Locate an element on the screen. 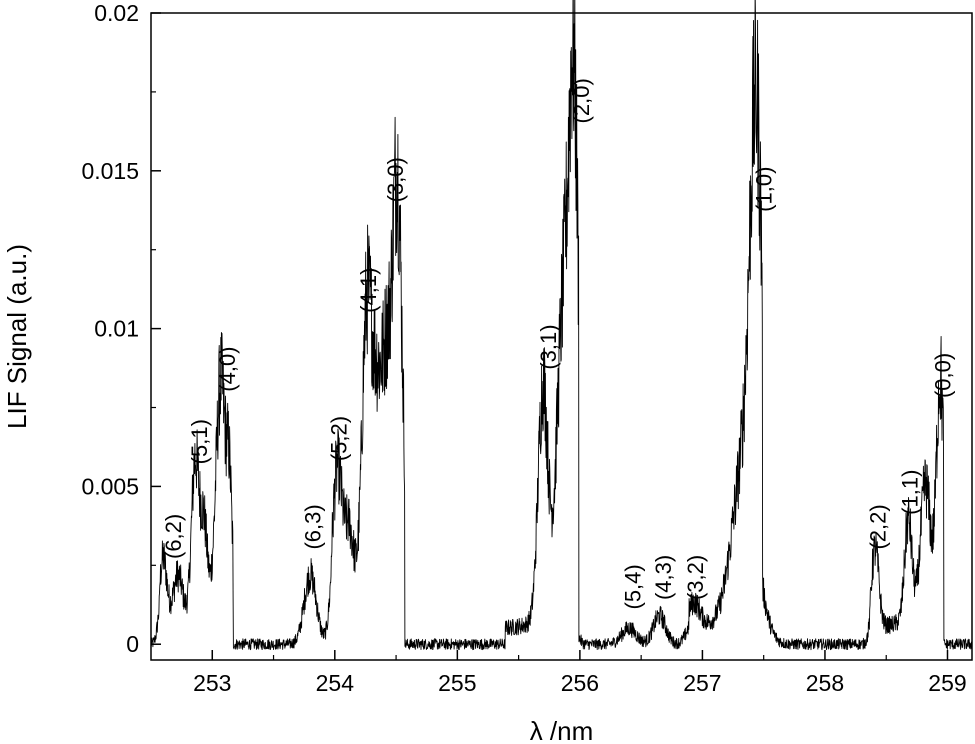 Image resolution: width=975 pixels, height=744 pixels. peak-label: (2,2) is located at coordinates (878, 526).